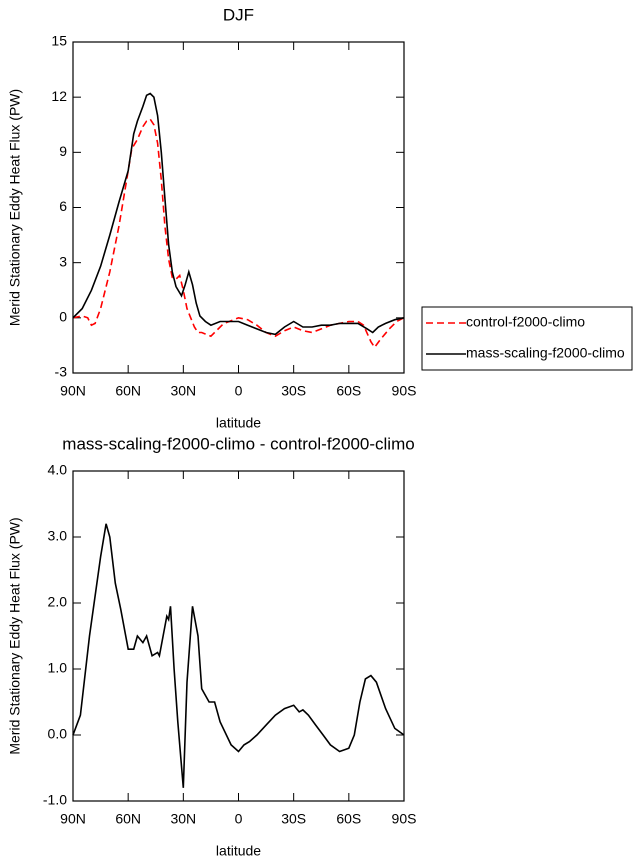 Image resolution: width=642 pixels, height=861 pixels. I want to click on y-tick-label: 15, so click(59, 41).